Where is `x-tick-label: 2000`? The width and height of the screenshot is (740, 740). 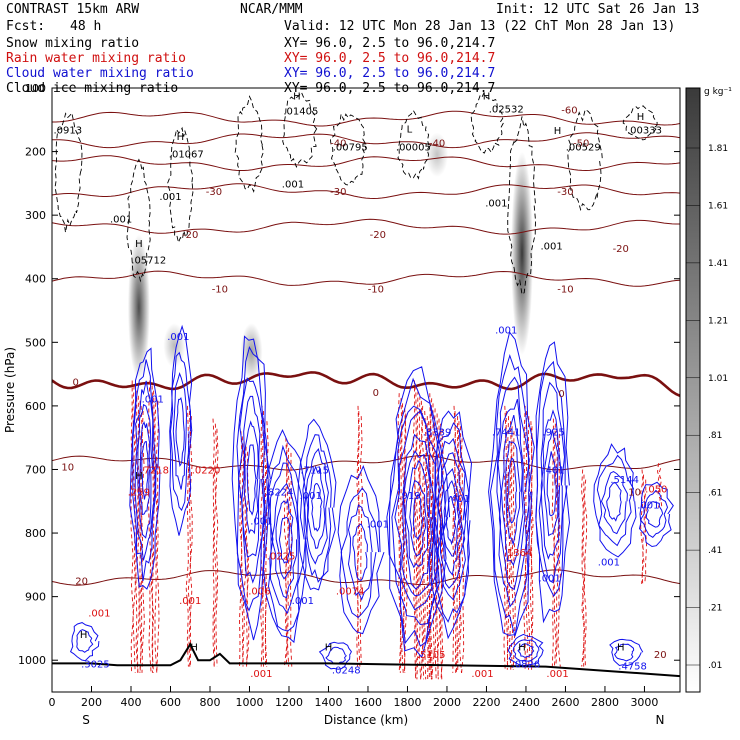
x-tick-label: 2000 is located at coordinates (447, 702).